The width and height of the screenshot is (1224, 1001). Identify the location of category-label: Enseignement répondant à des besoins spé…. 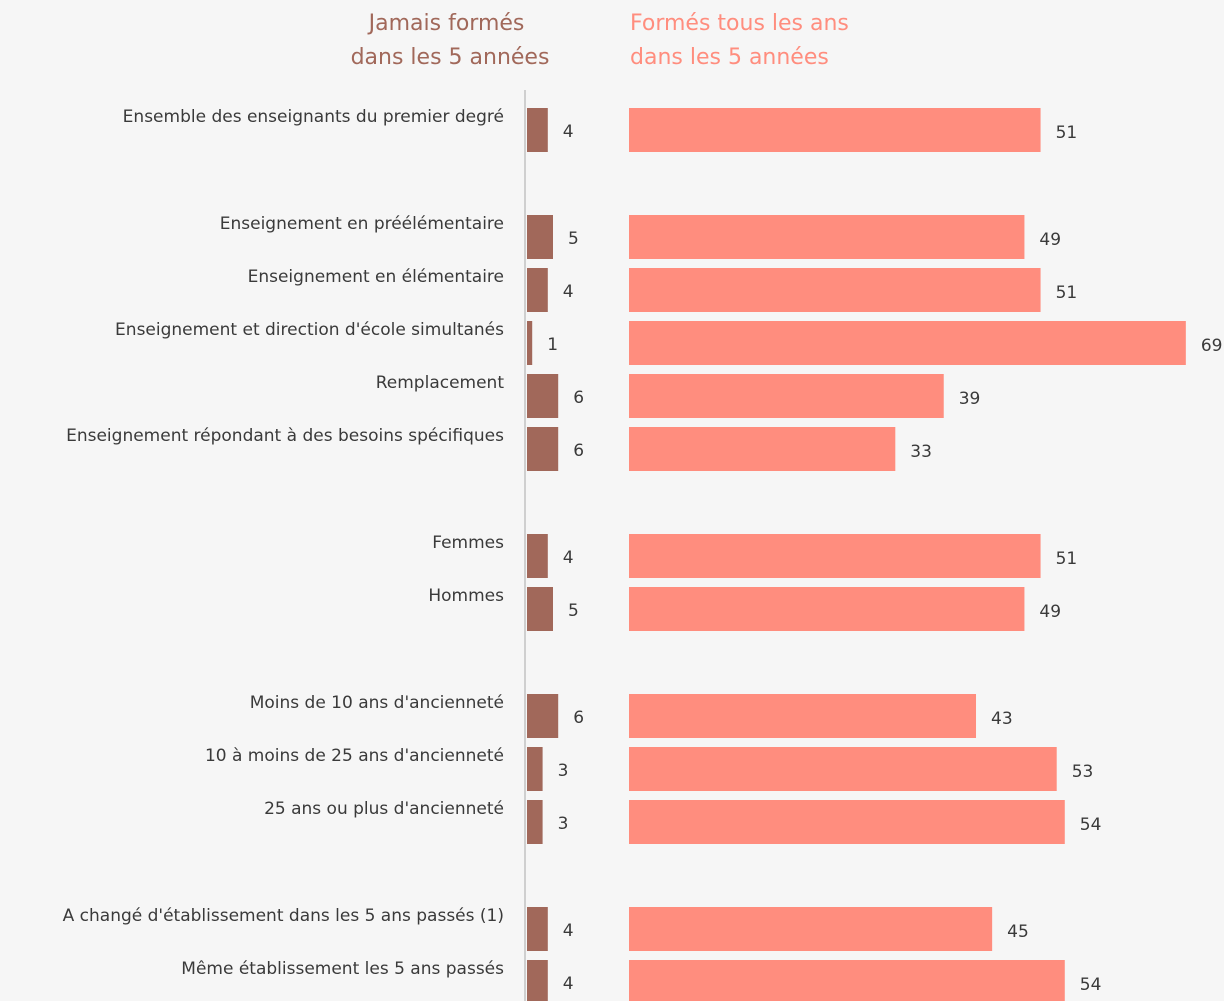
(285, 436).